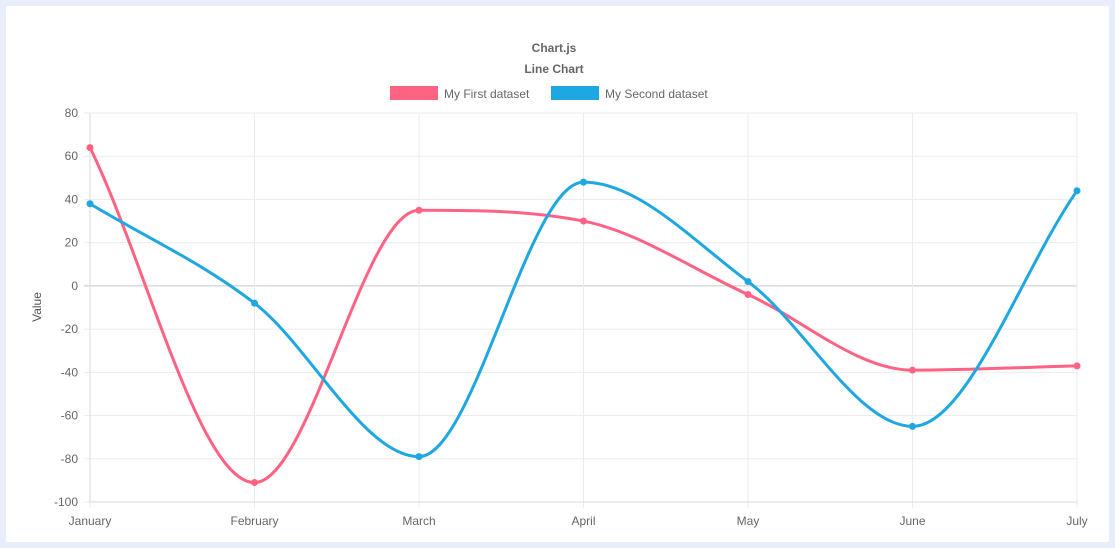  Describe the element at coordinates (583, 521) in the screenshot. I see `x-tick-label: April` at that location.